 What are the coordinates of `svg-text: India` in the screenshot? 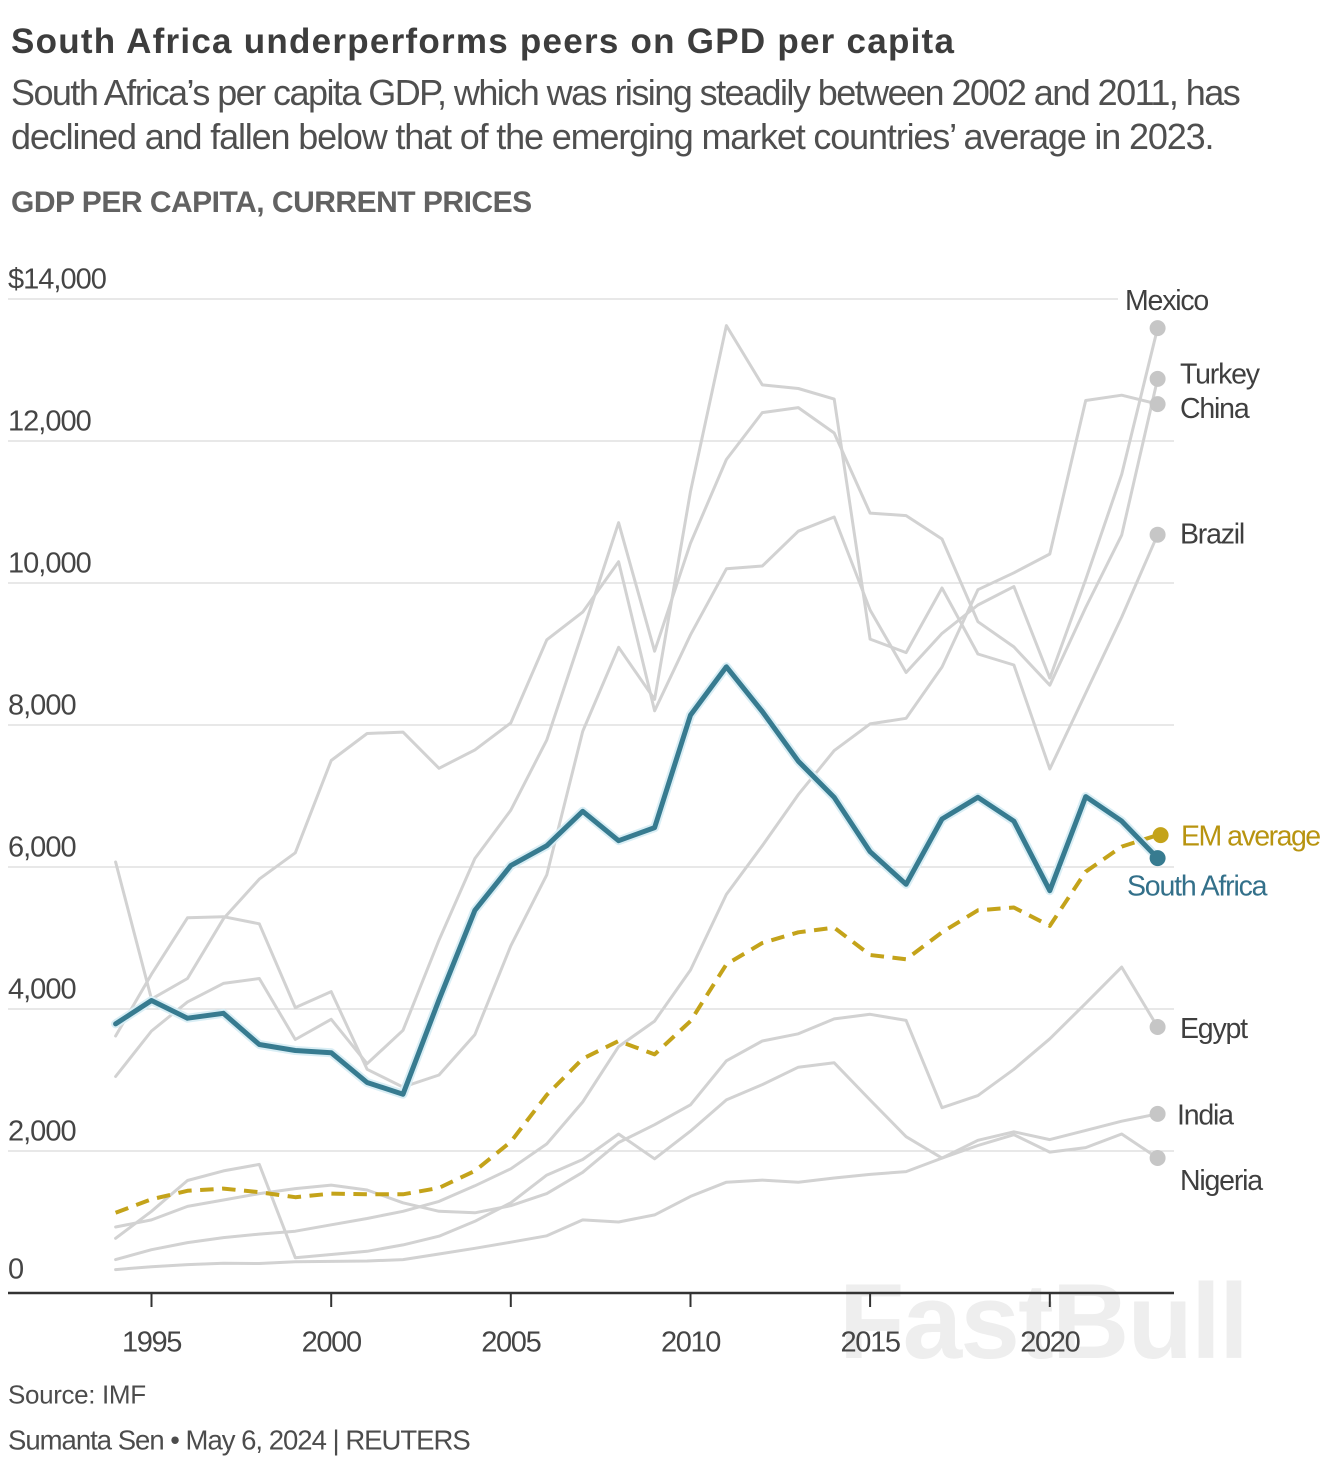 It's located at (1205, 1115).